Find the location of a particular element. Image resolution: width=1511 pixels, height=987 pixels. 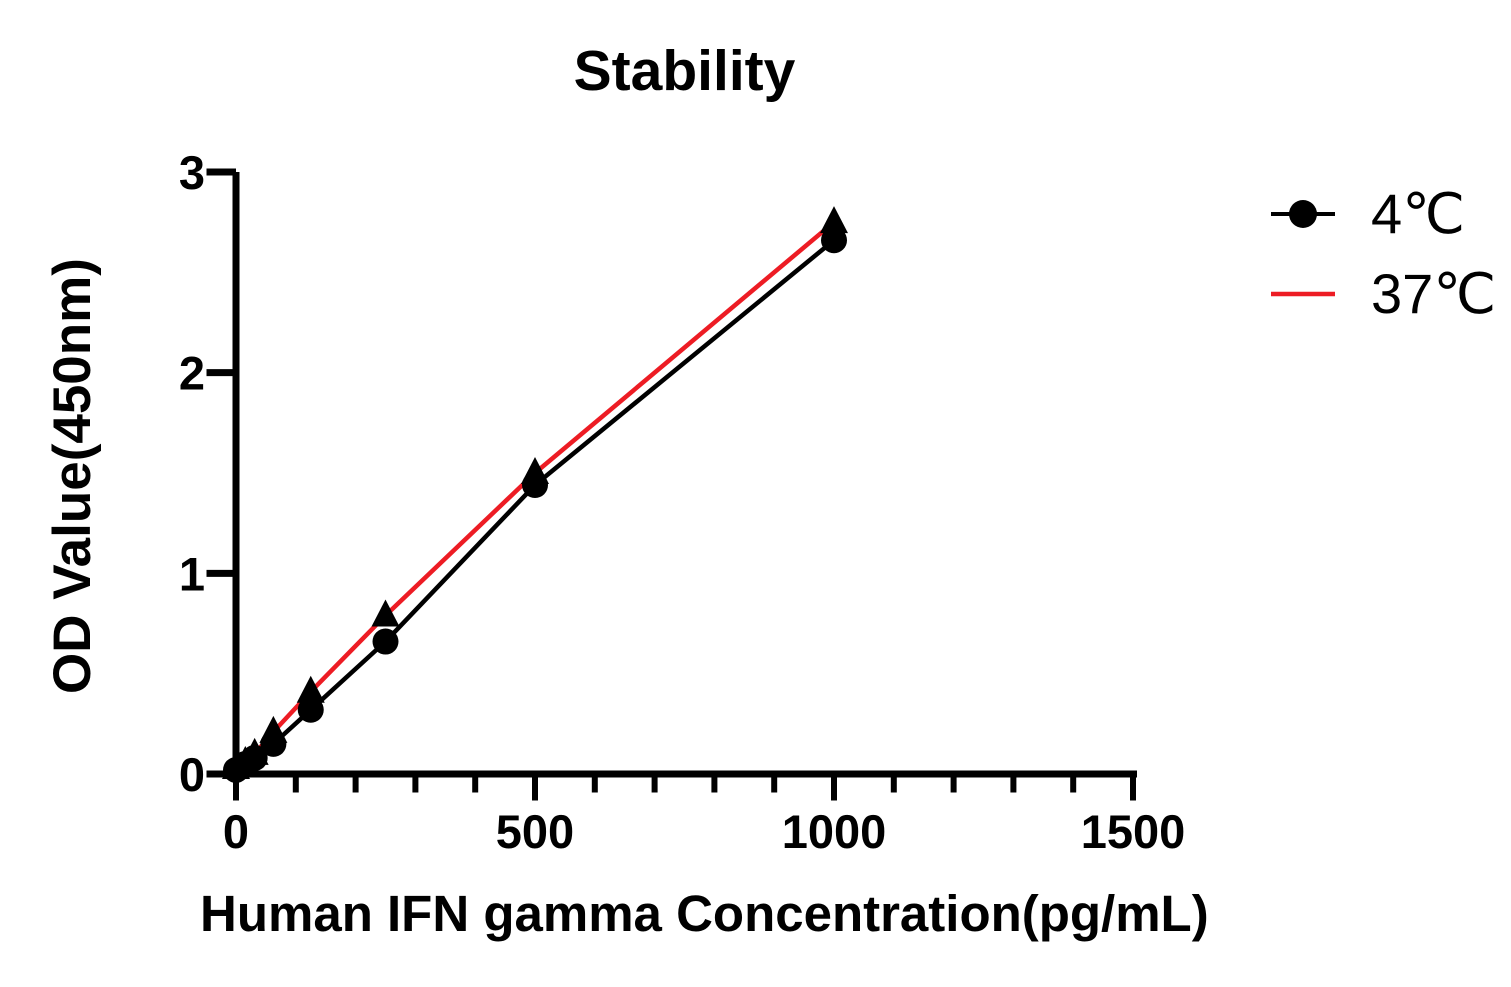

legend-circle-marker-icon is located at coordinates (1303, 214).